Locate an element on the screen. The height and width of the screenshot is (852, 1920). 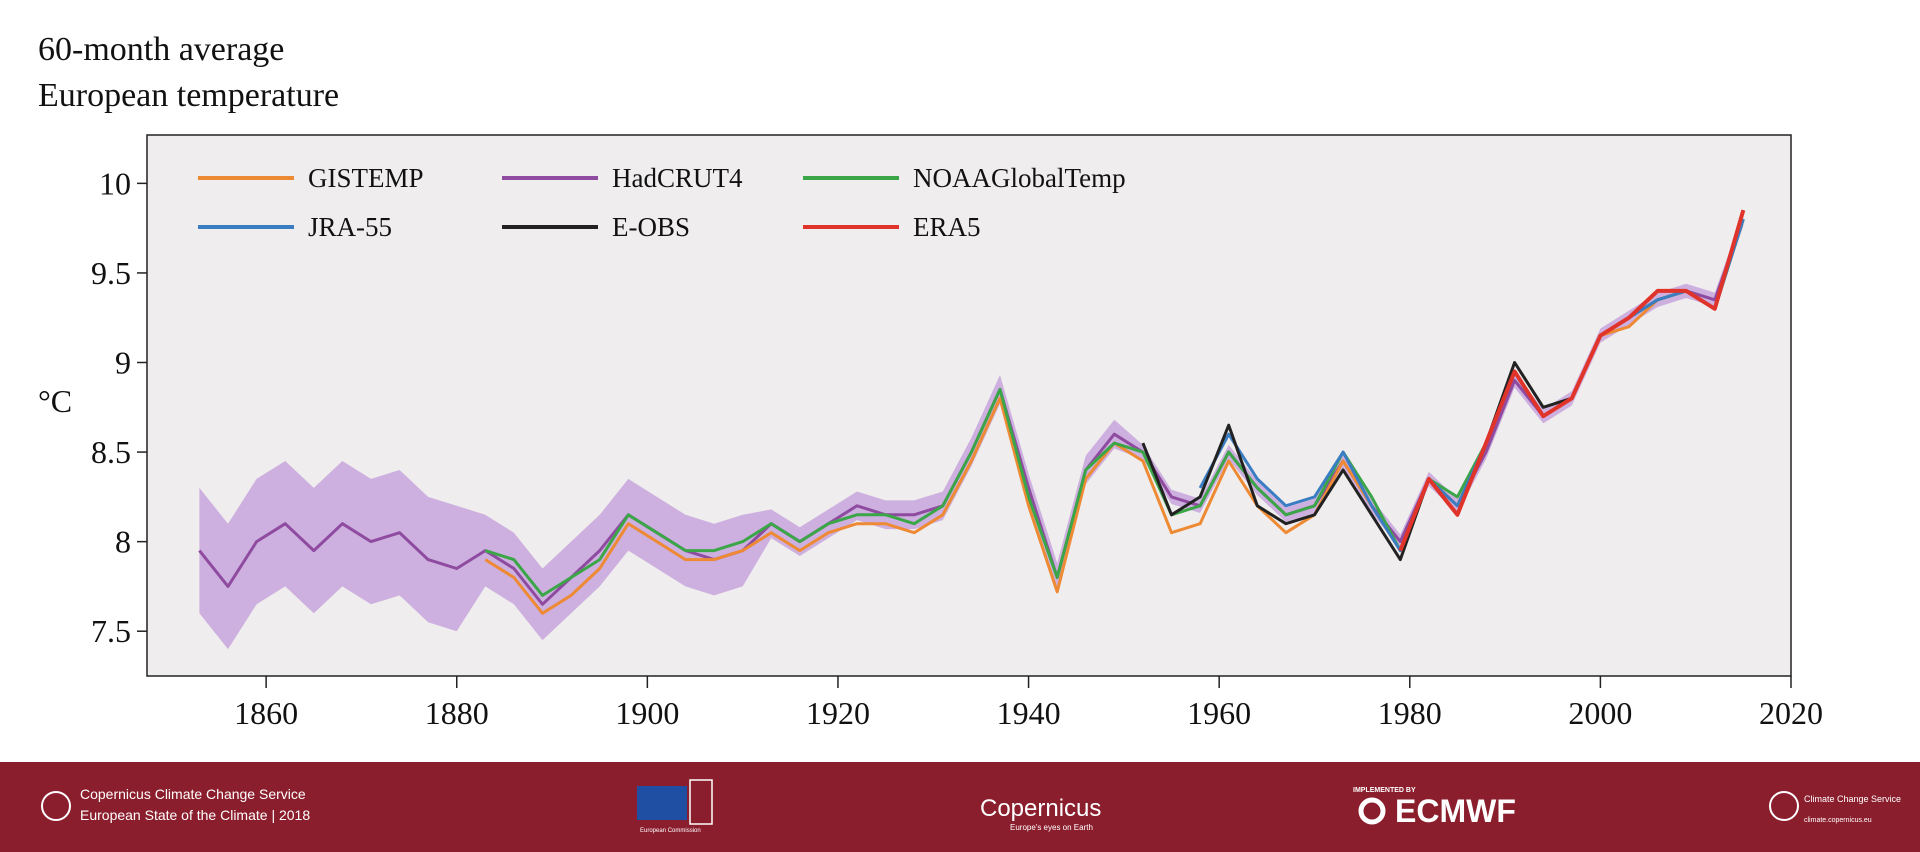
footer-text: European State of the Climate | 2018 is located at coordinates (195, 815).